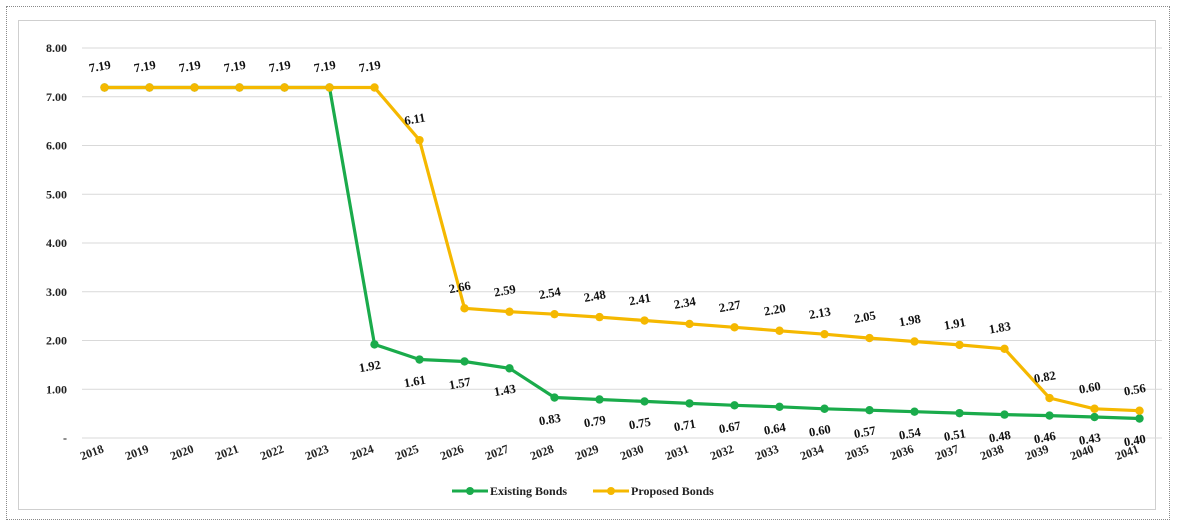  I want to click on existing-bonds-data-label: 0.40, so click(1135, 441).